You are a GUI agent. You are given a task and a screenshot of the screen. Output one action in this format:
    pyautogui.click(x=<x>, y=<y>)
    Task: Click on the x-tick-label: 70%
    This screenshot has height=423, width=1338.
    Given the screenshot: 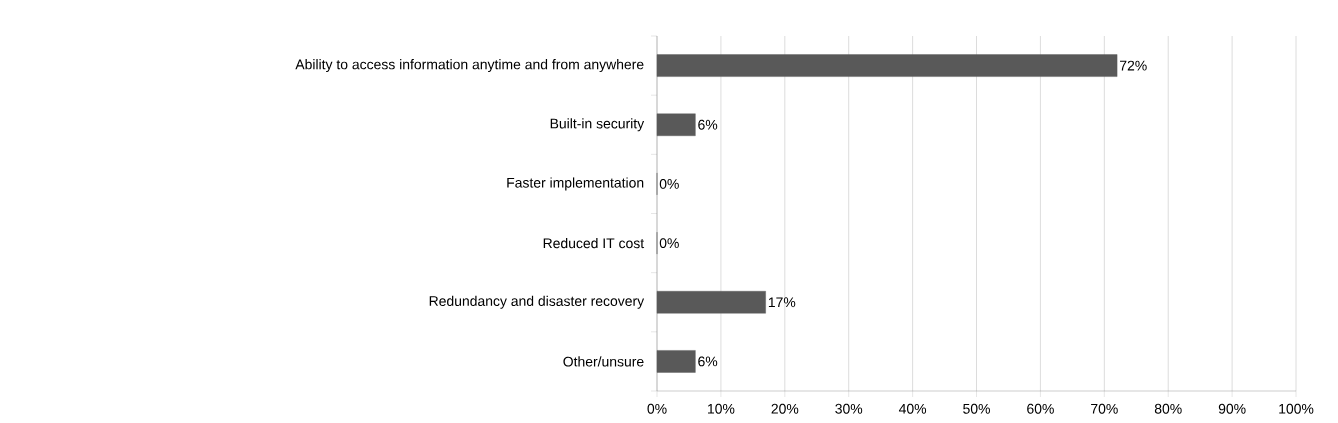 What is the action you would take?
    pyautogui.click(x=1104, y=408)
    